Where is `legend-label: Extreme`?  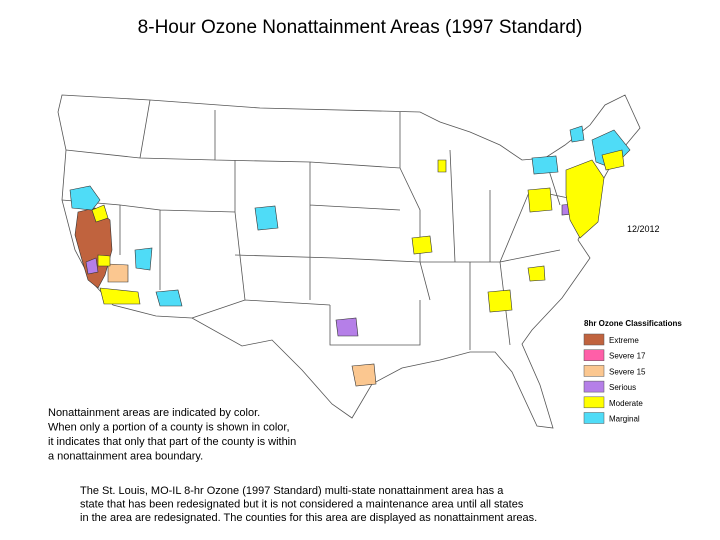
legend-label: Extreme is located at coordinates (624, 340).